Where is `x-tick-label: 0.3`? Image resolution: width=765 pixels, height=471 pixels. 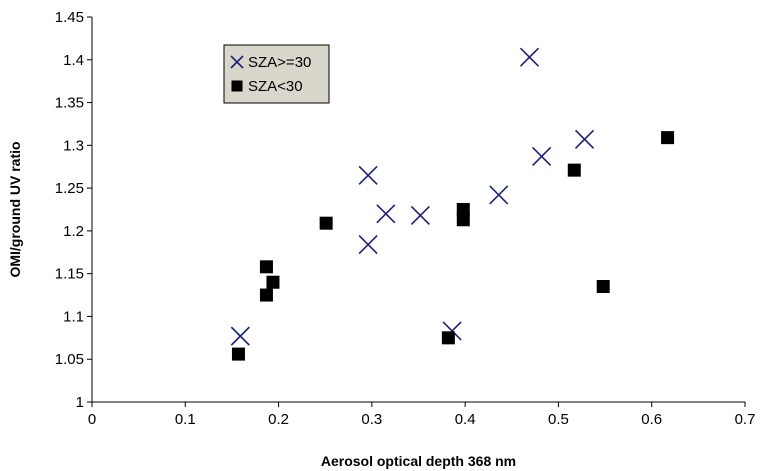 x-tick-label: 0.3 is located at coordinates (371, 419).